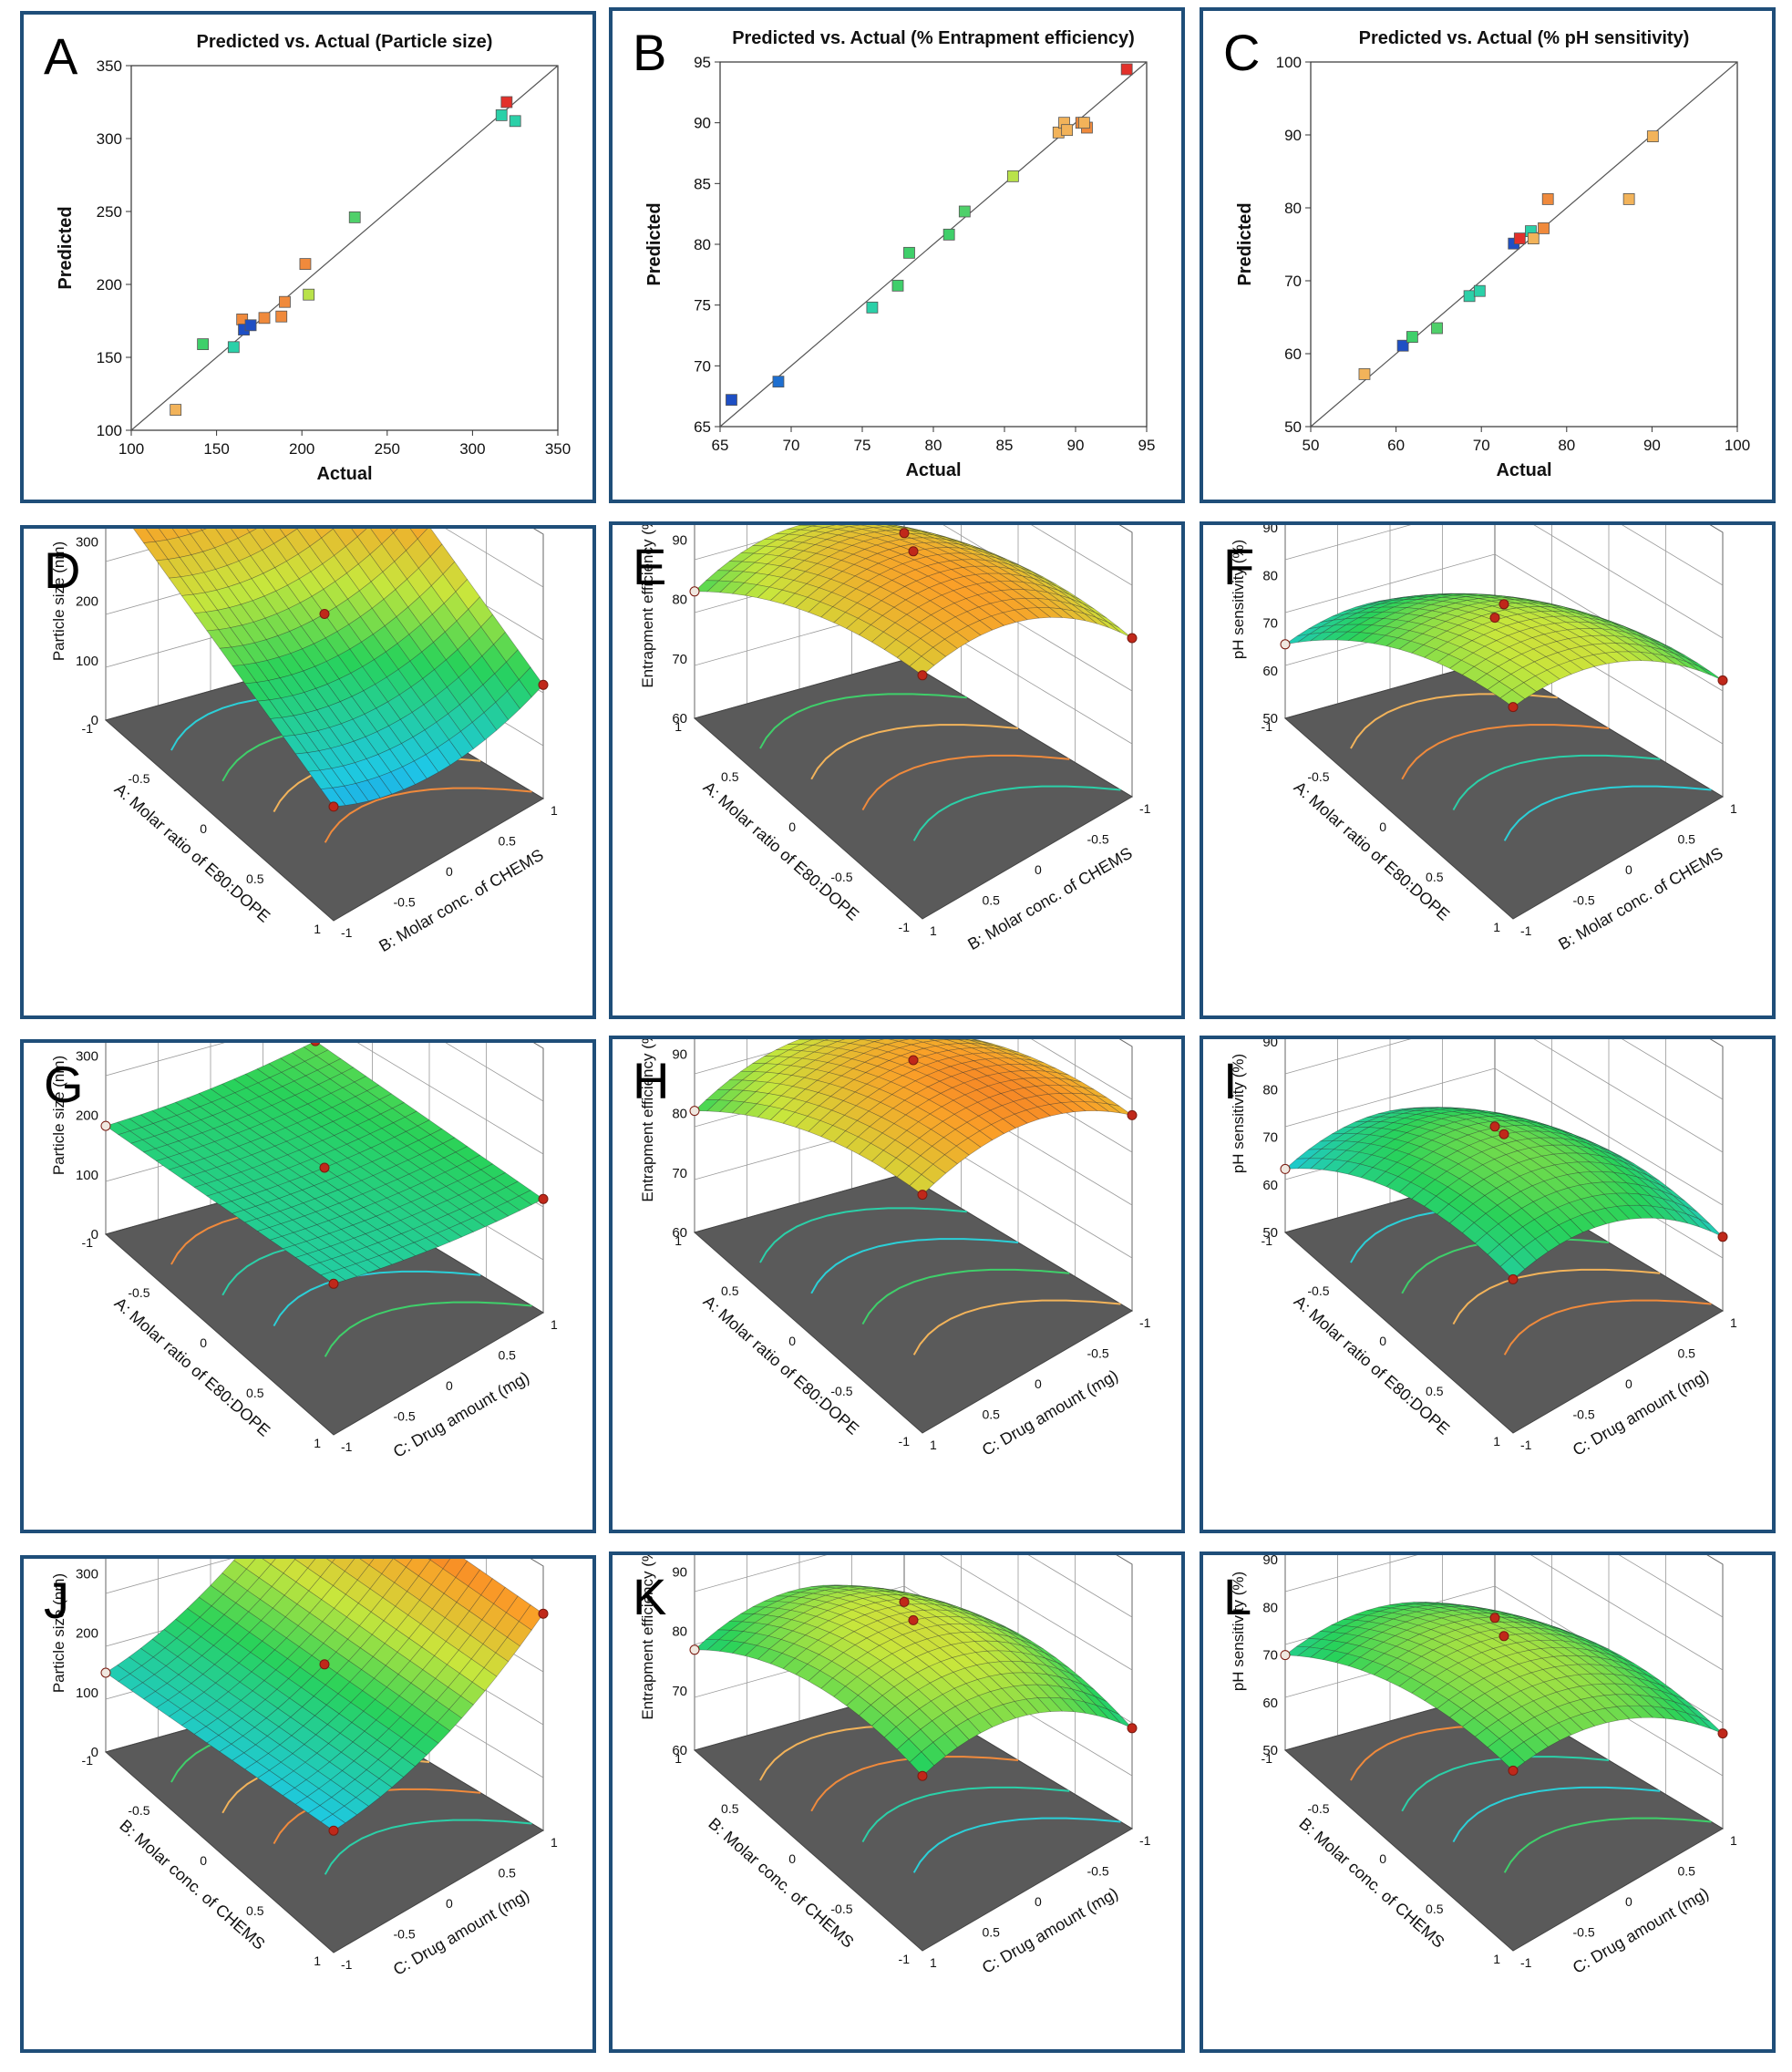 The height and width of the screenshot is (2072, 1792). I want to click on left-tick-label: -0.5, so click(1318, 1290).